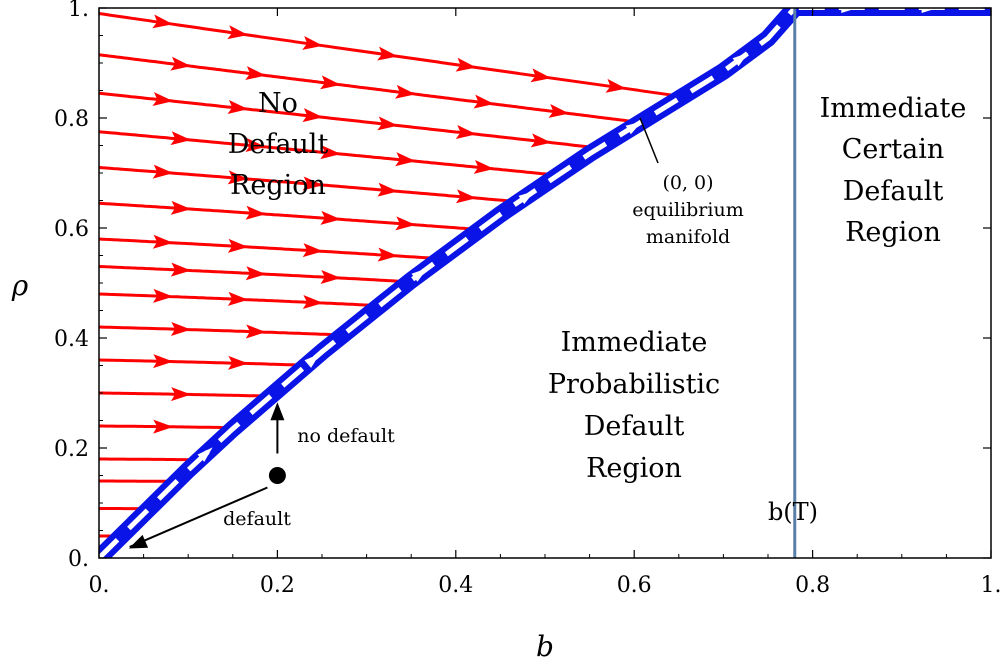 The image size is (1006, 666). Describe the element at coordinates (277, 585) in the screenshot. I see `x-tick-label: 0.2` at that location.